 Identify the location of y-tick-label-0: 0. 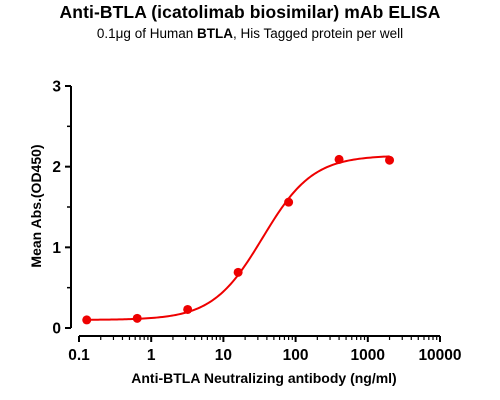
(56, 329).